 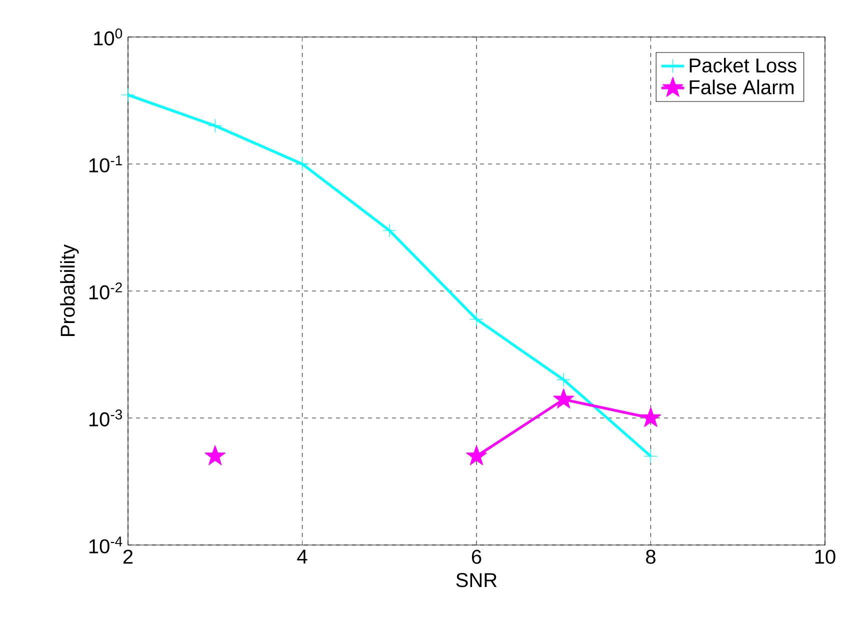 I want to click on legend-label: False Alarm, so click(x=742, y=87).